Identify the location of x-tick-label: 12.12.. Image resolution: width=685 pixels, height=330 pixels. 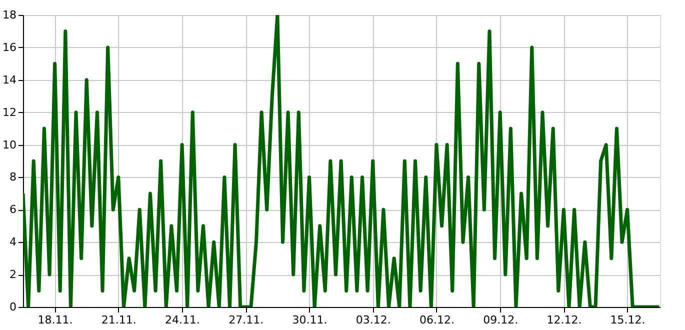
(564, 320).